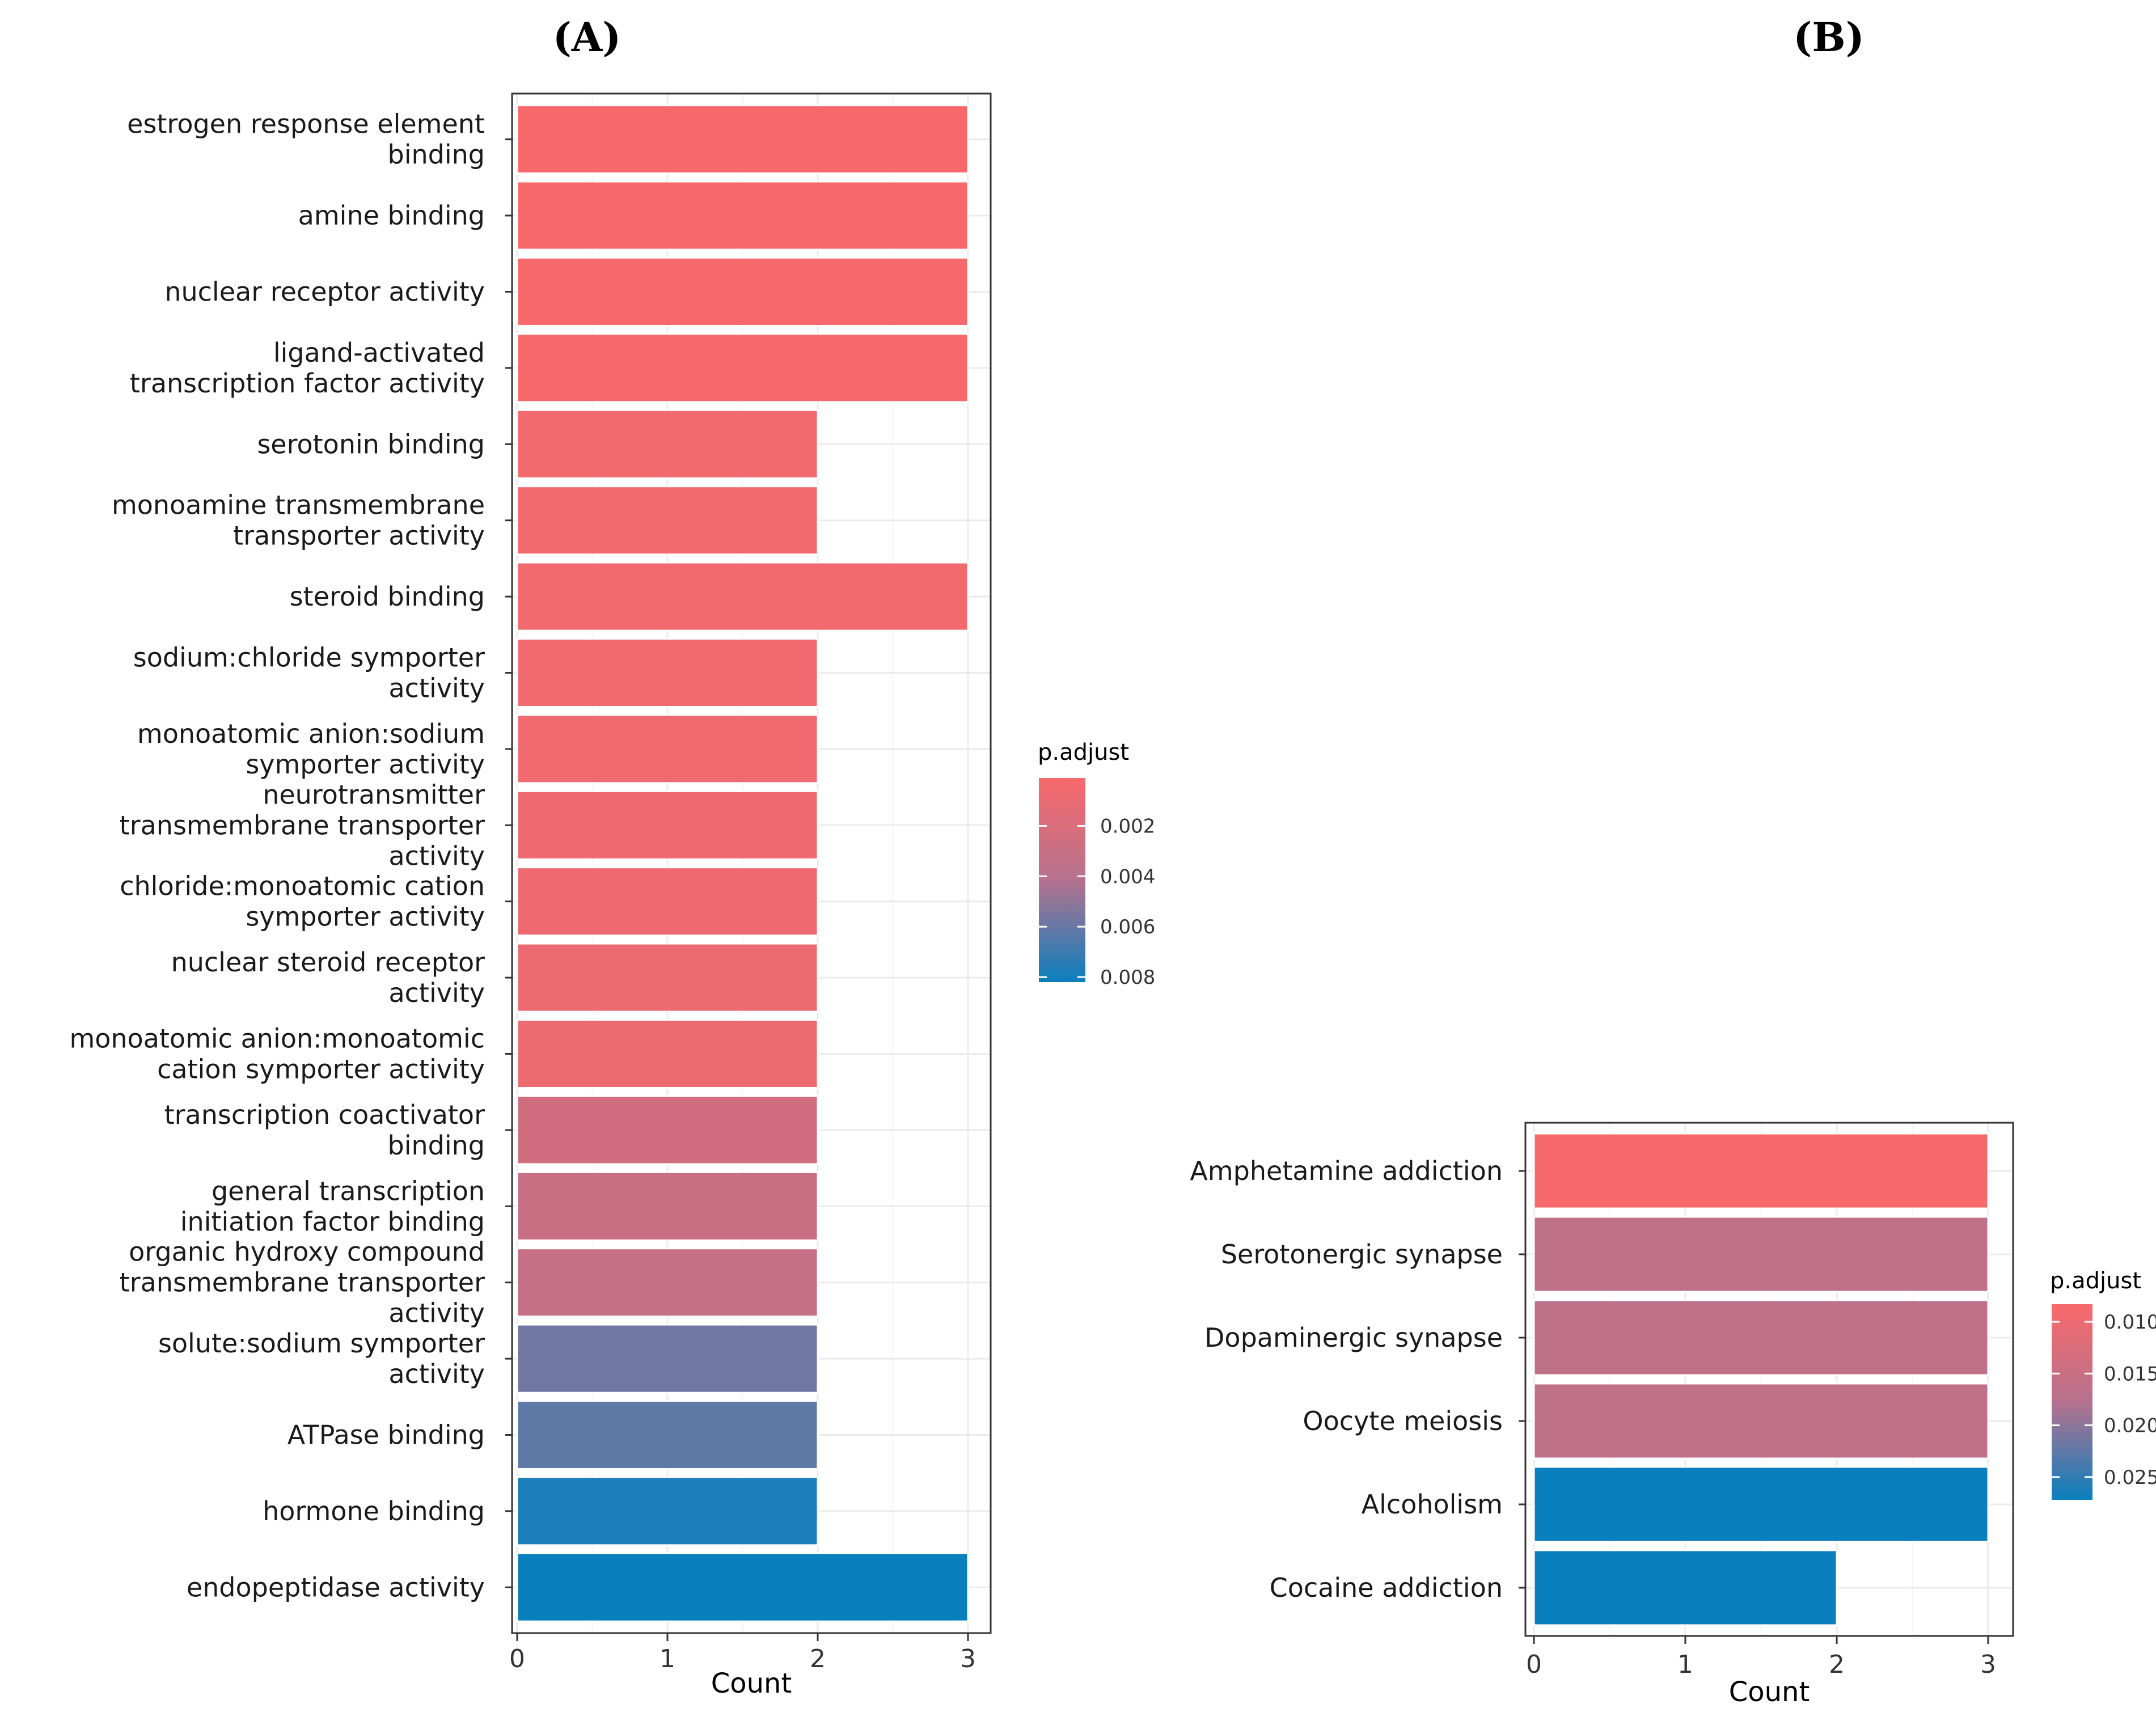  I want to click on category-label: Serotonergic synapse, so click(1362, 1255).